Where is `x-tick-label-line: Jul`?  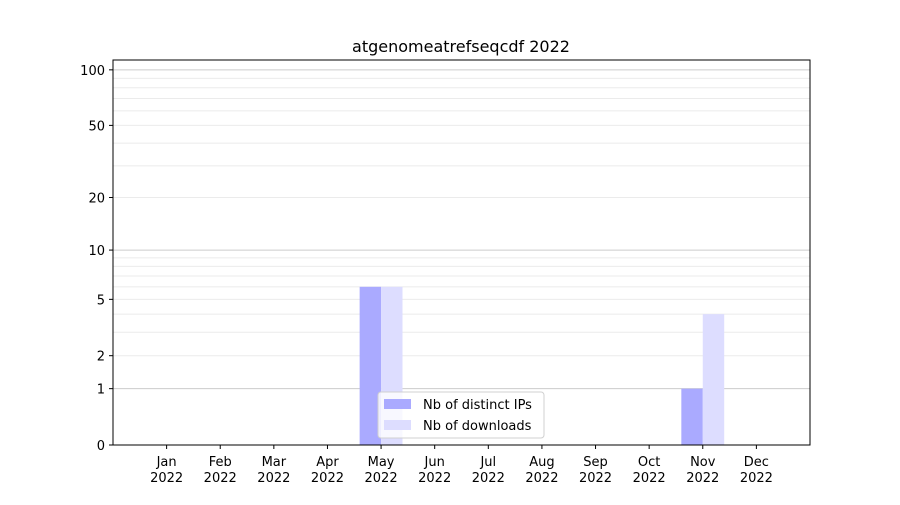
x-tick-label-line: Jul is located at coordinates (487, 462).